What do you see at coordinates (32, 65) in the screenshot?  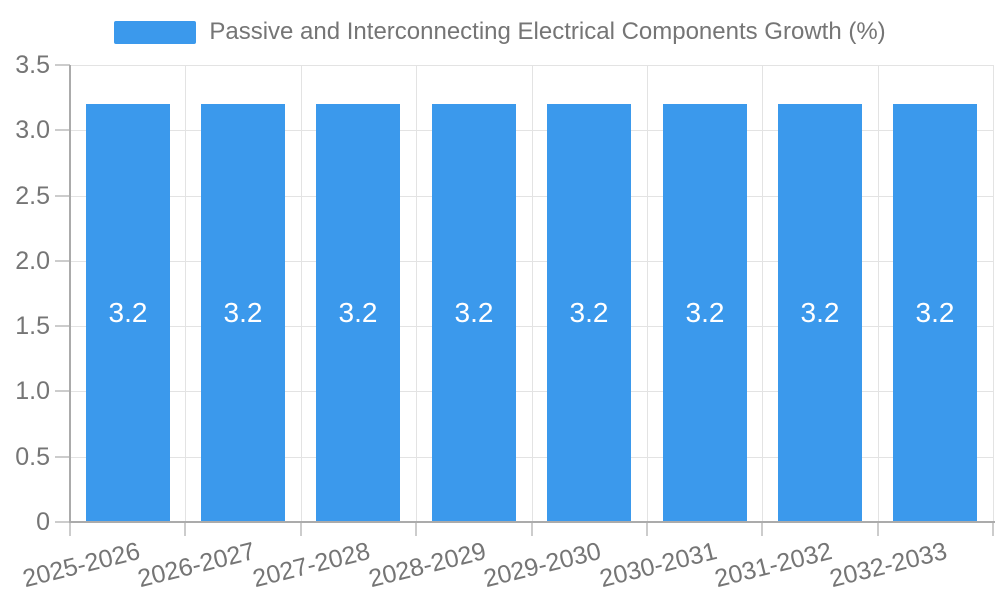 I see `y-axis-tick-label: 3.5` at bounding box center [32, 65].